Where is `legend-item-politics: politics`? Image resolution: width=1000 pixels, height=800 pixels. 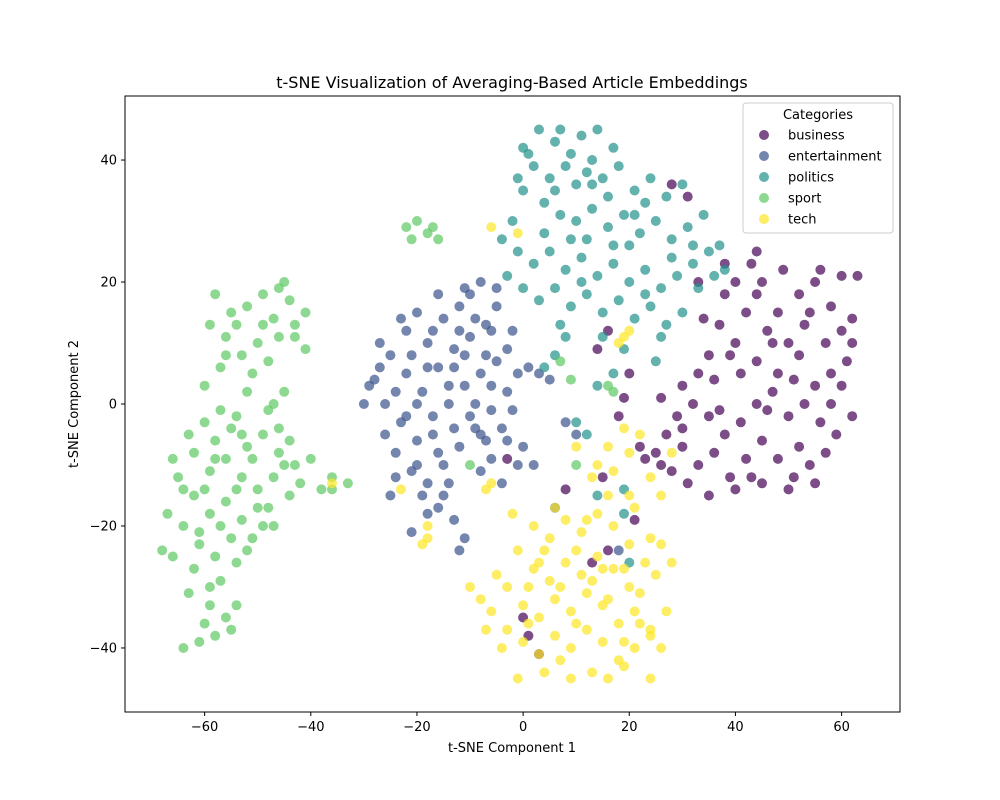 legend-item-politics: politics is located at coordinates (796, 178).